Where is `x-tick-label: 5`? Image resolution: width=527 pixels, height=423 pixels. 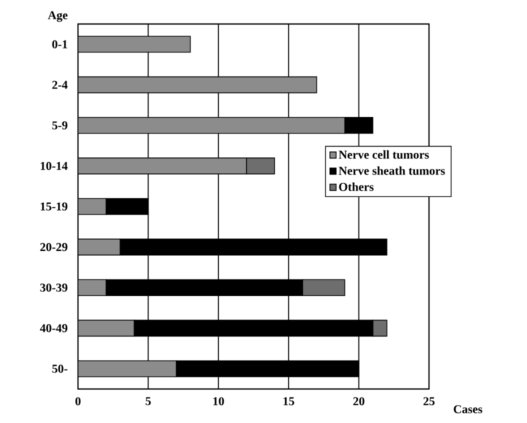
x-tick-label: 5 is located at coordinates (148, 401).